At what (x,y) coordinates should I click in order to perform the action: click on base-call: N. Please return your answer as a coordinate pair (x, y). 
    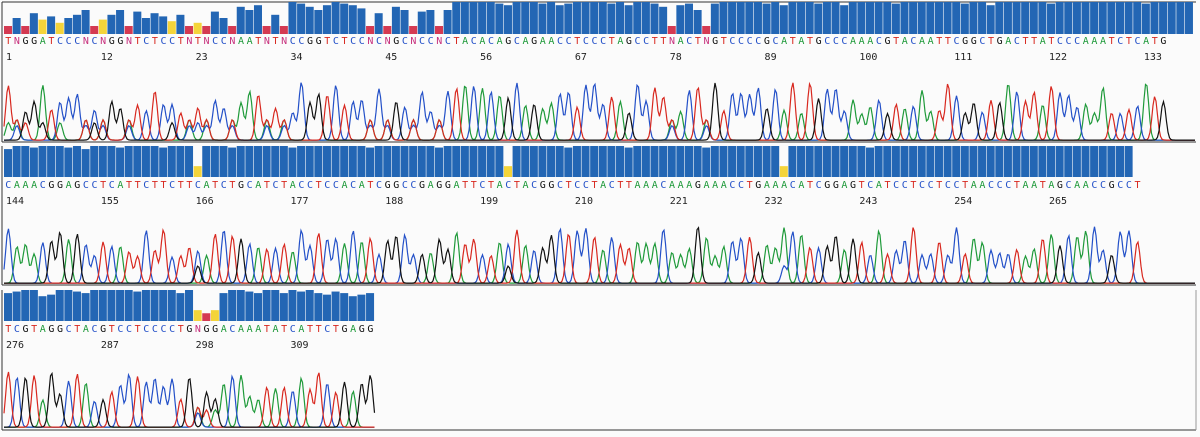
    Looking at the image, I should click on (284, 41).